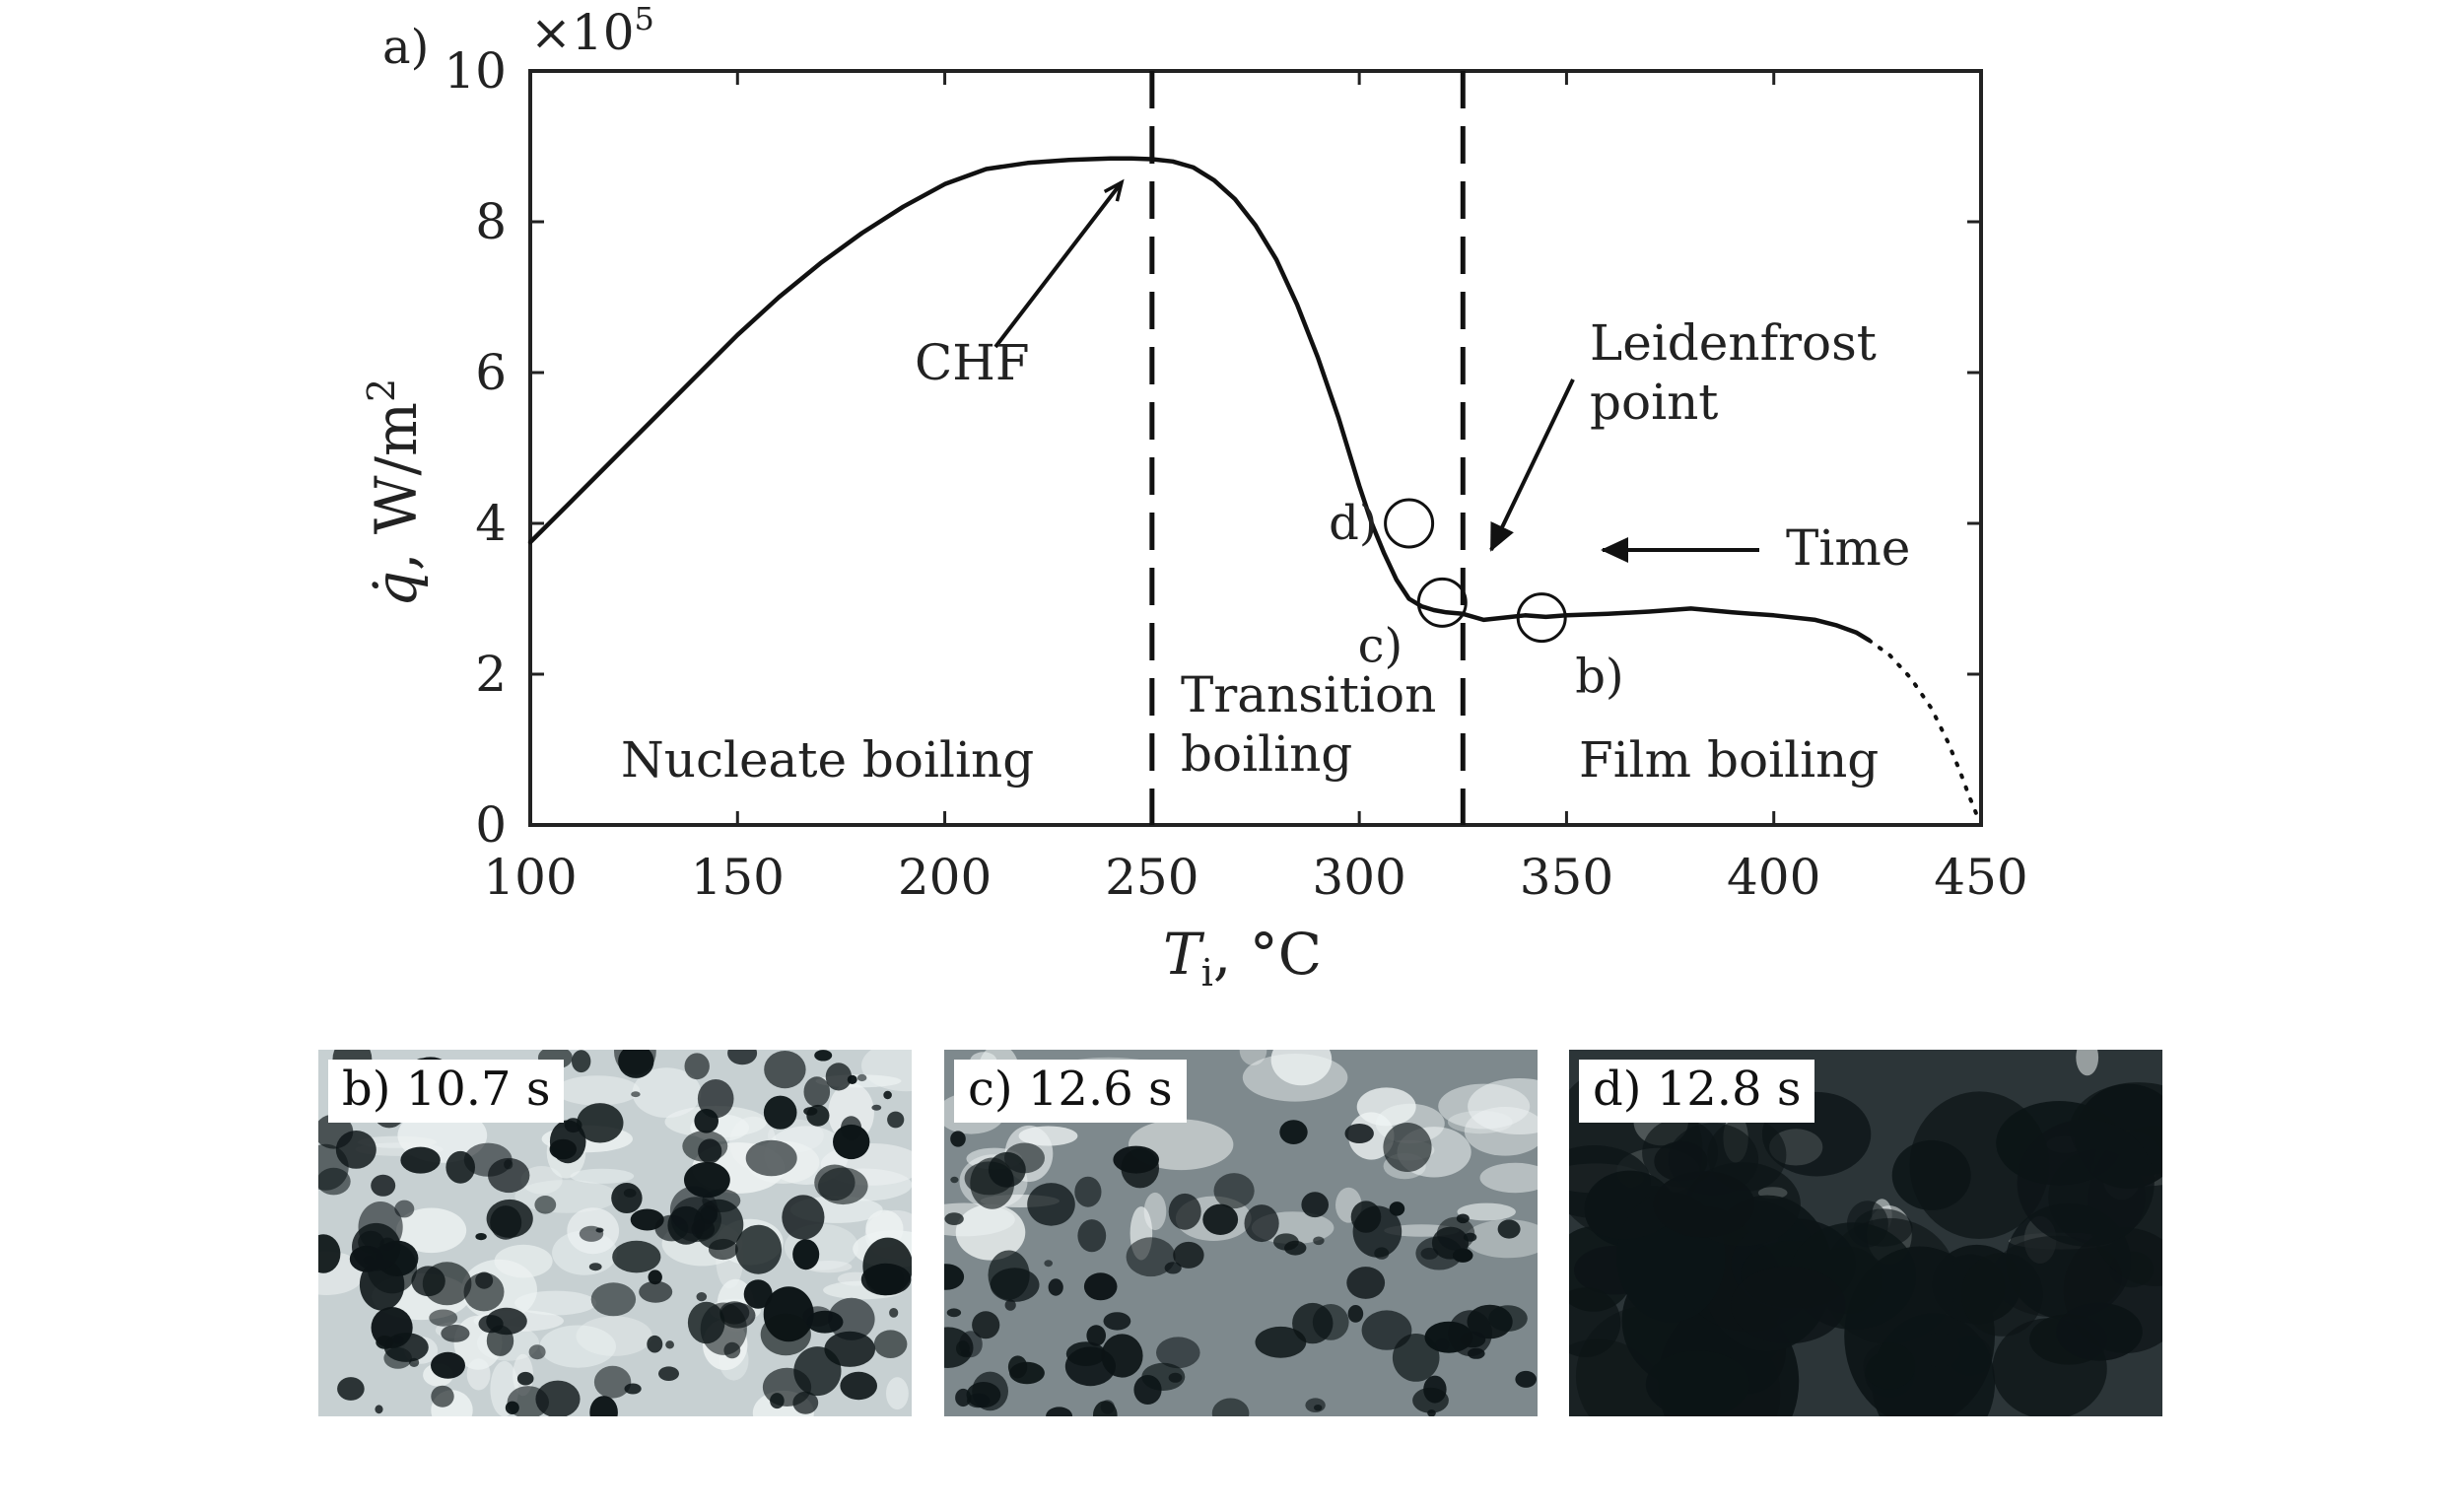 This screenshot has width=2464, height=1510. I want to click on film-boiling-label: Film boiling, so click(1729, 760).